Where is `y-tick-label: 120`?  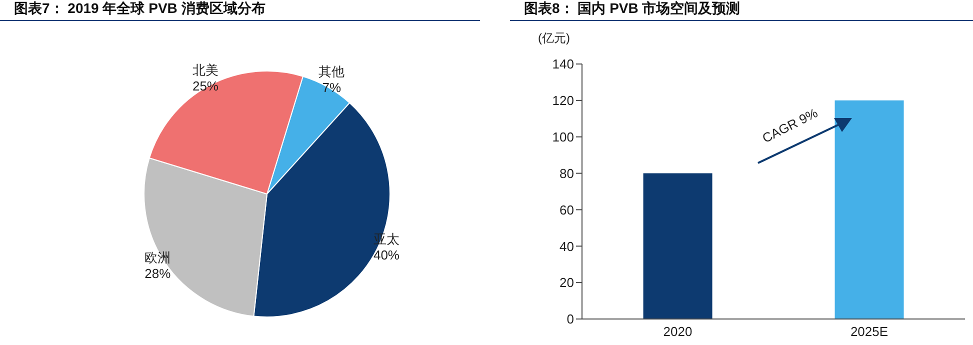 y-tick-label: 120 is located at coordinates (563, 100).